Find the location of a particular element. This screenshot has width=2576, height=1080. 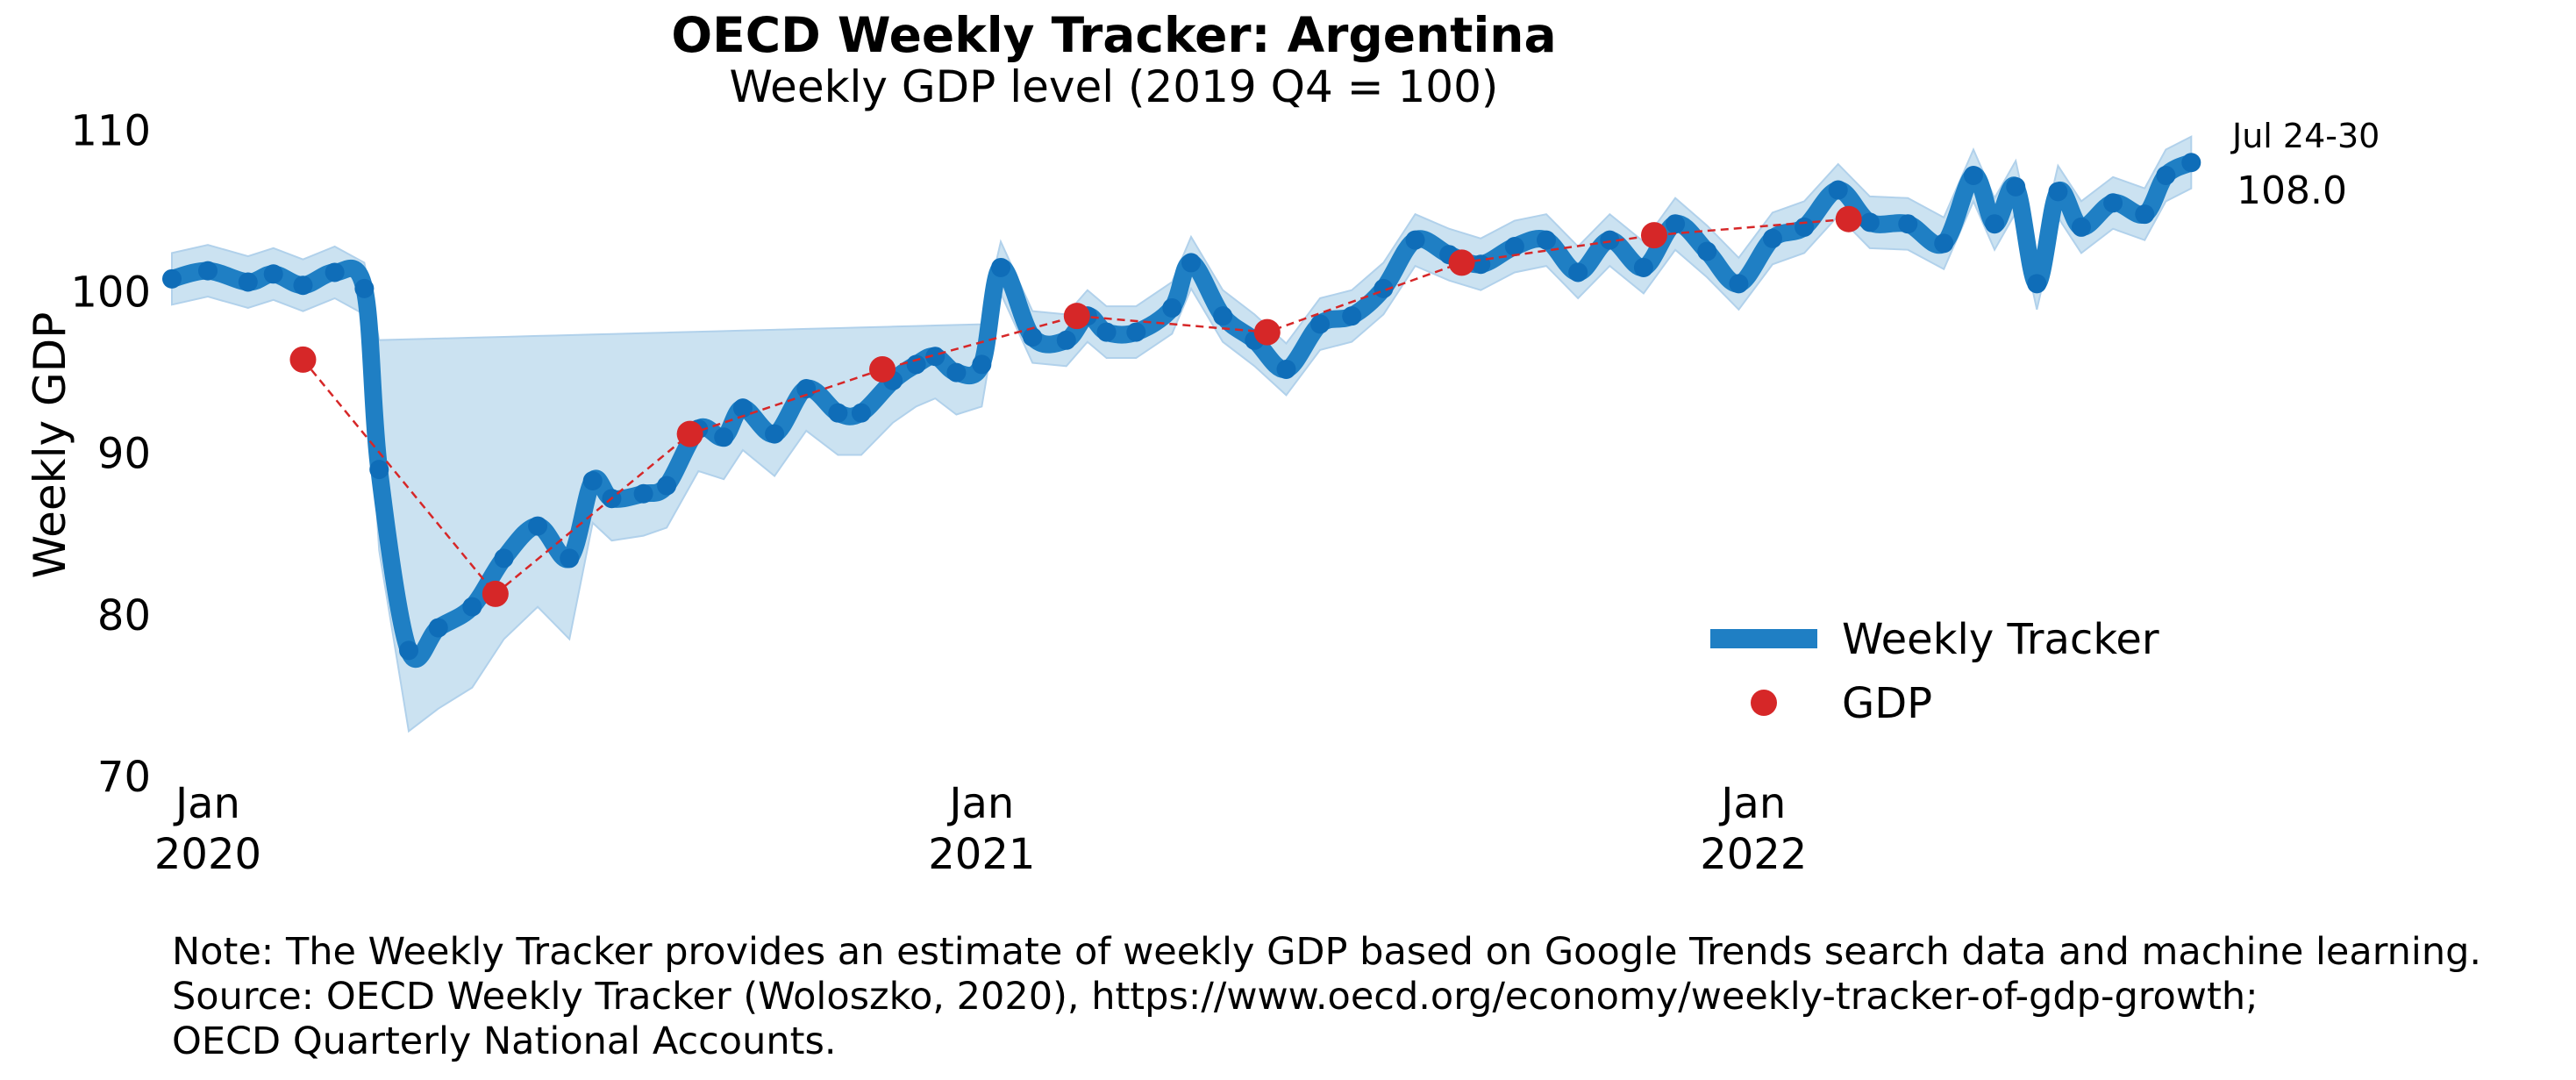

y-tick-label: 110 is located at coordinates (111, 130).